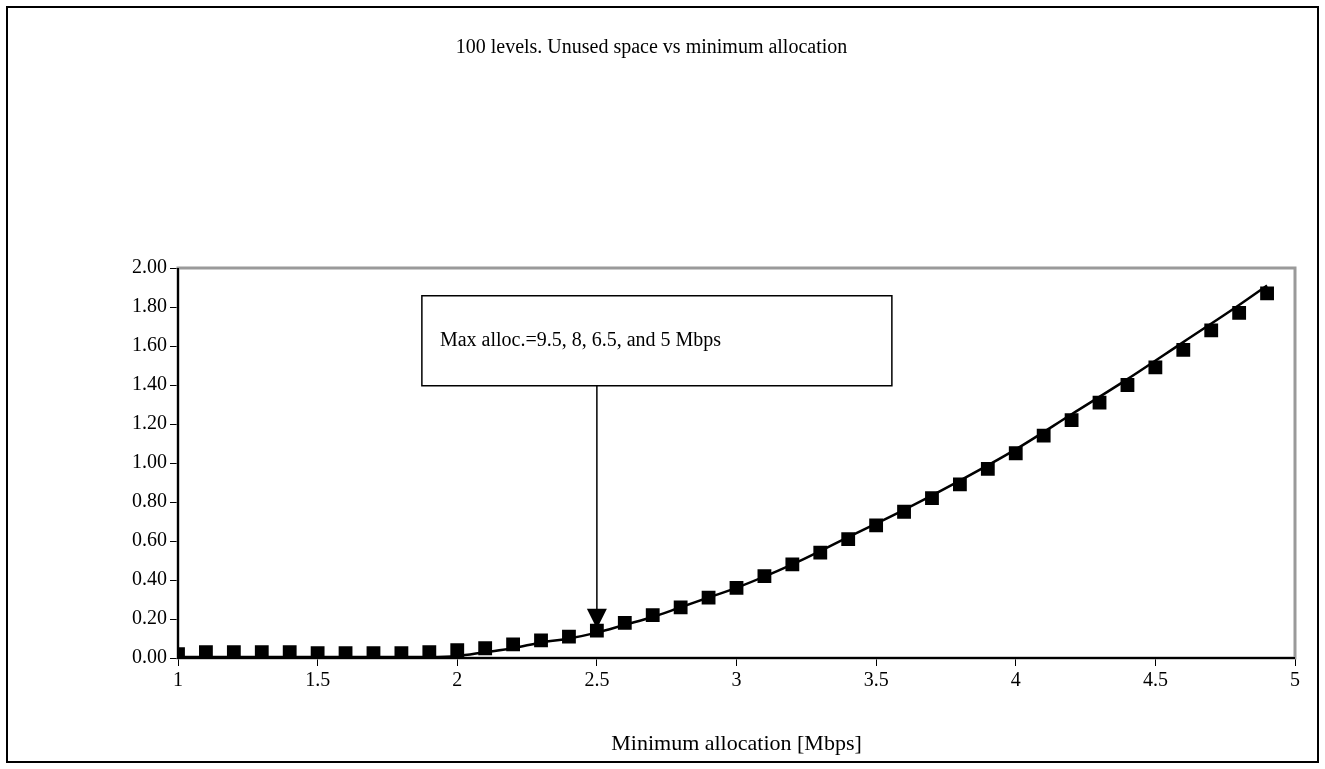 This screenshot has height=769, width=1325. I want to click on x-axis-title: Minimum allocation [Mbps], so click(736, 742).